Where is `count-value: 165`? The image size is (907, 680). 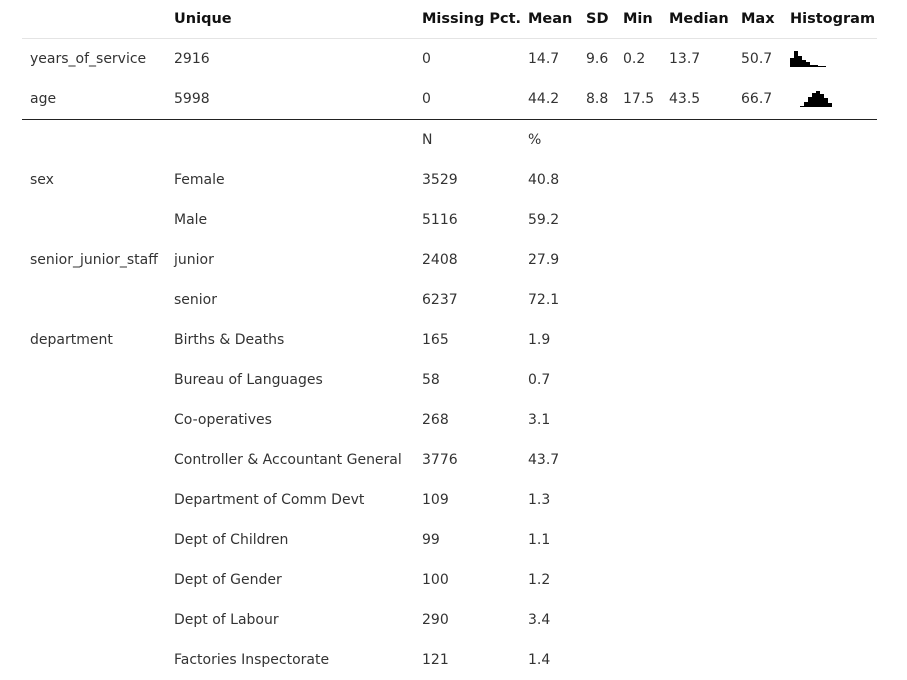 count-value: 165 is located at coordinates (435, 340).